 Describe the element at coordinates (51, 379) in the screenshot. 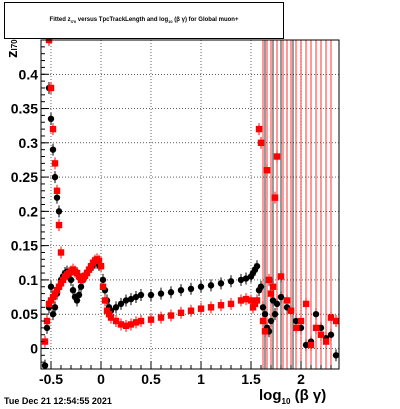

I see `x-tick-label: -0.5` at that location.